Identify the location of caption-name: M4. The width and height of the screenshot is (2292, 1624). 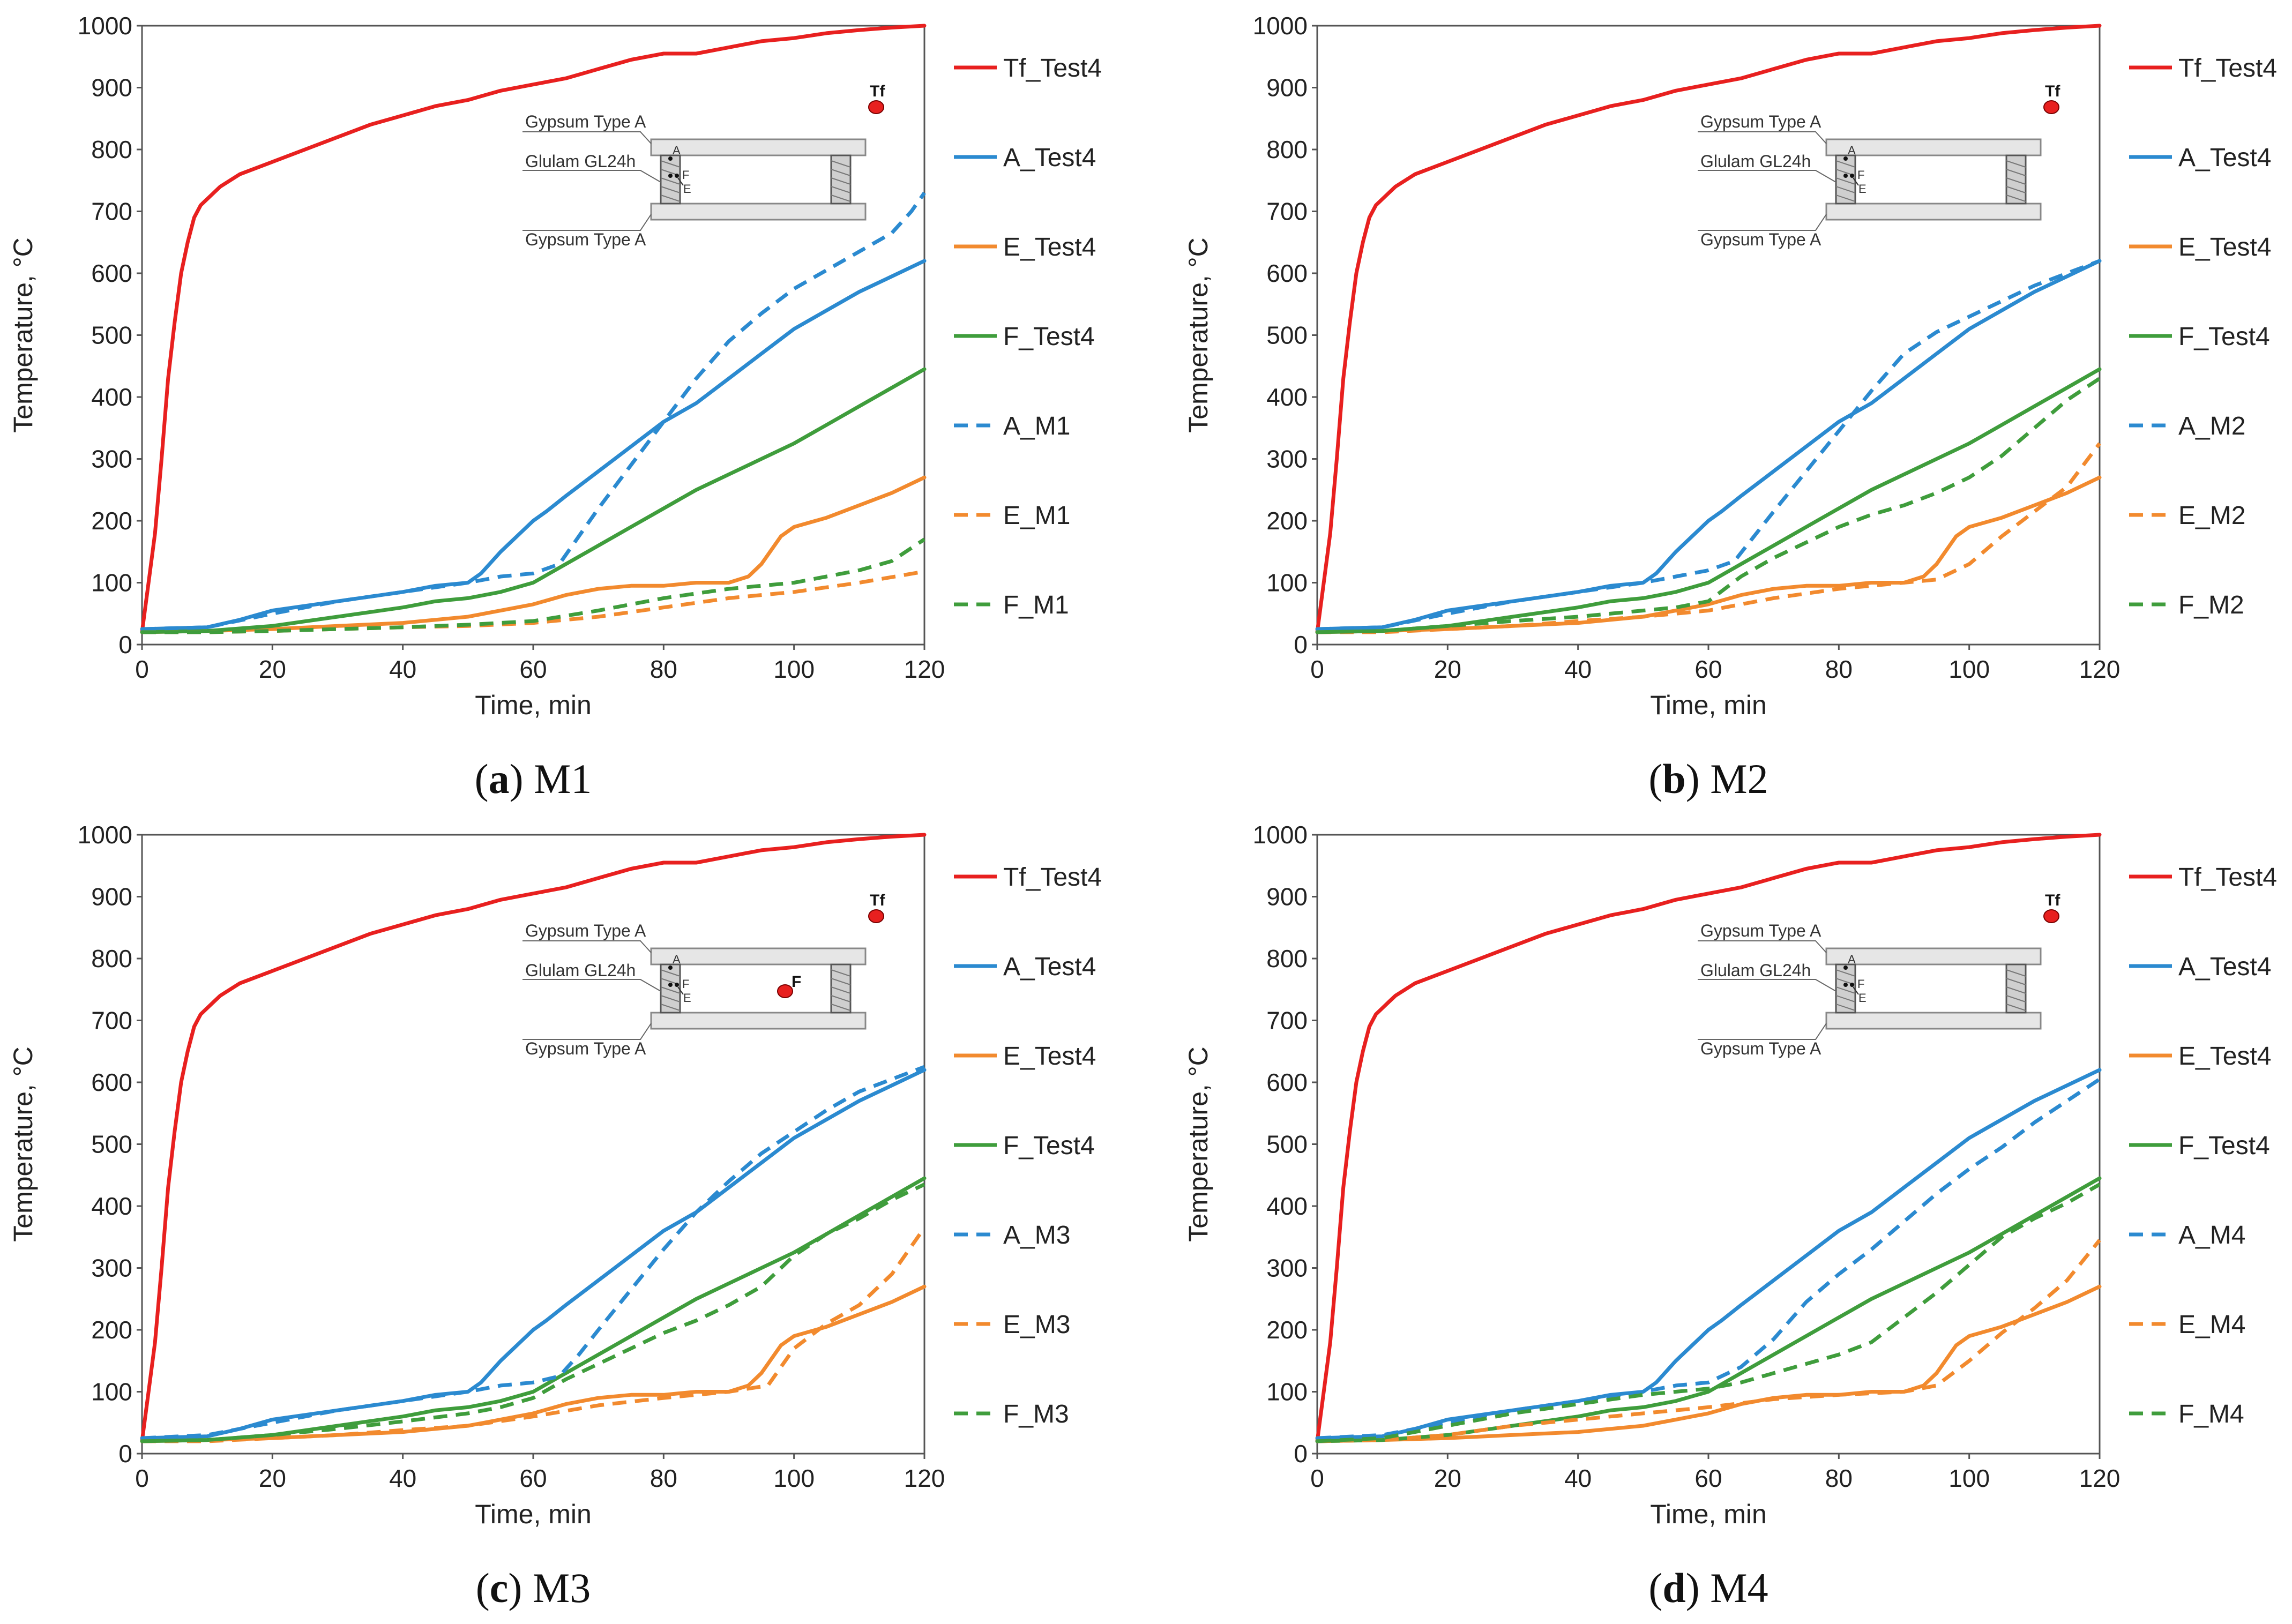
(1739, 1588).